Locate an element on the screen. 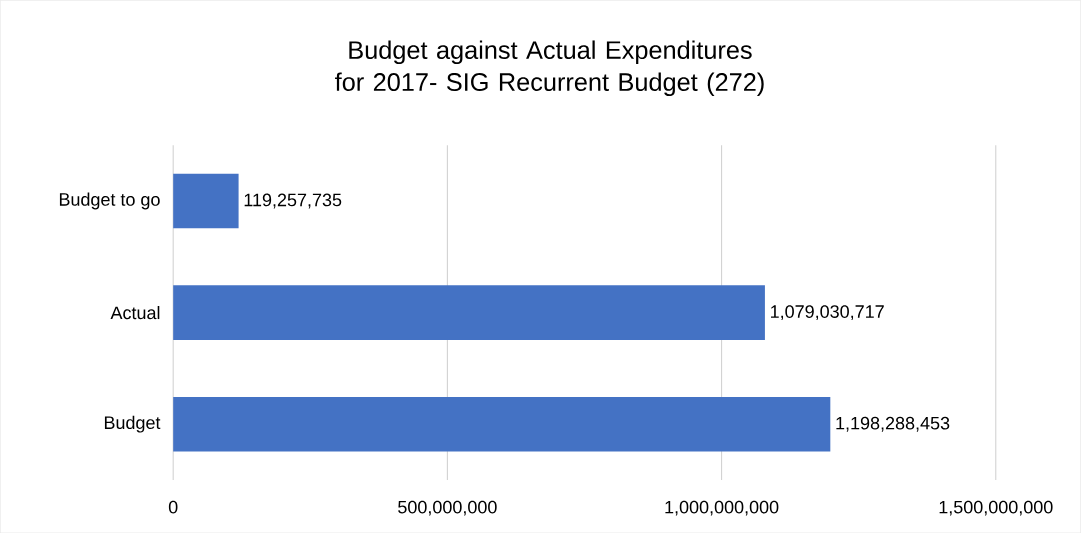  y-tick-label: Budget to go is located at coordinates (109, 201).